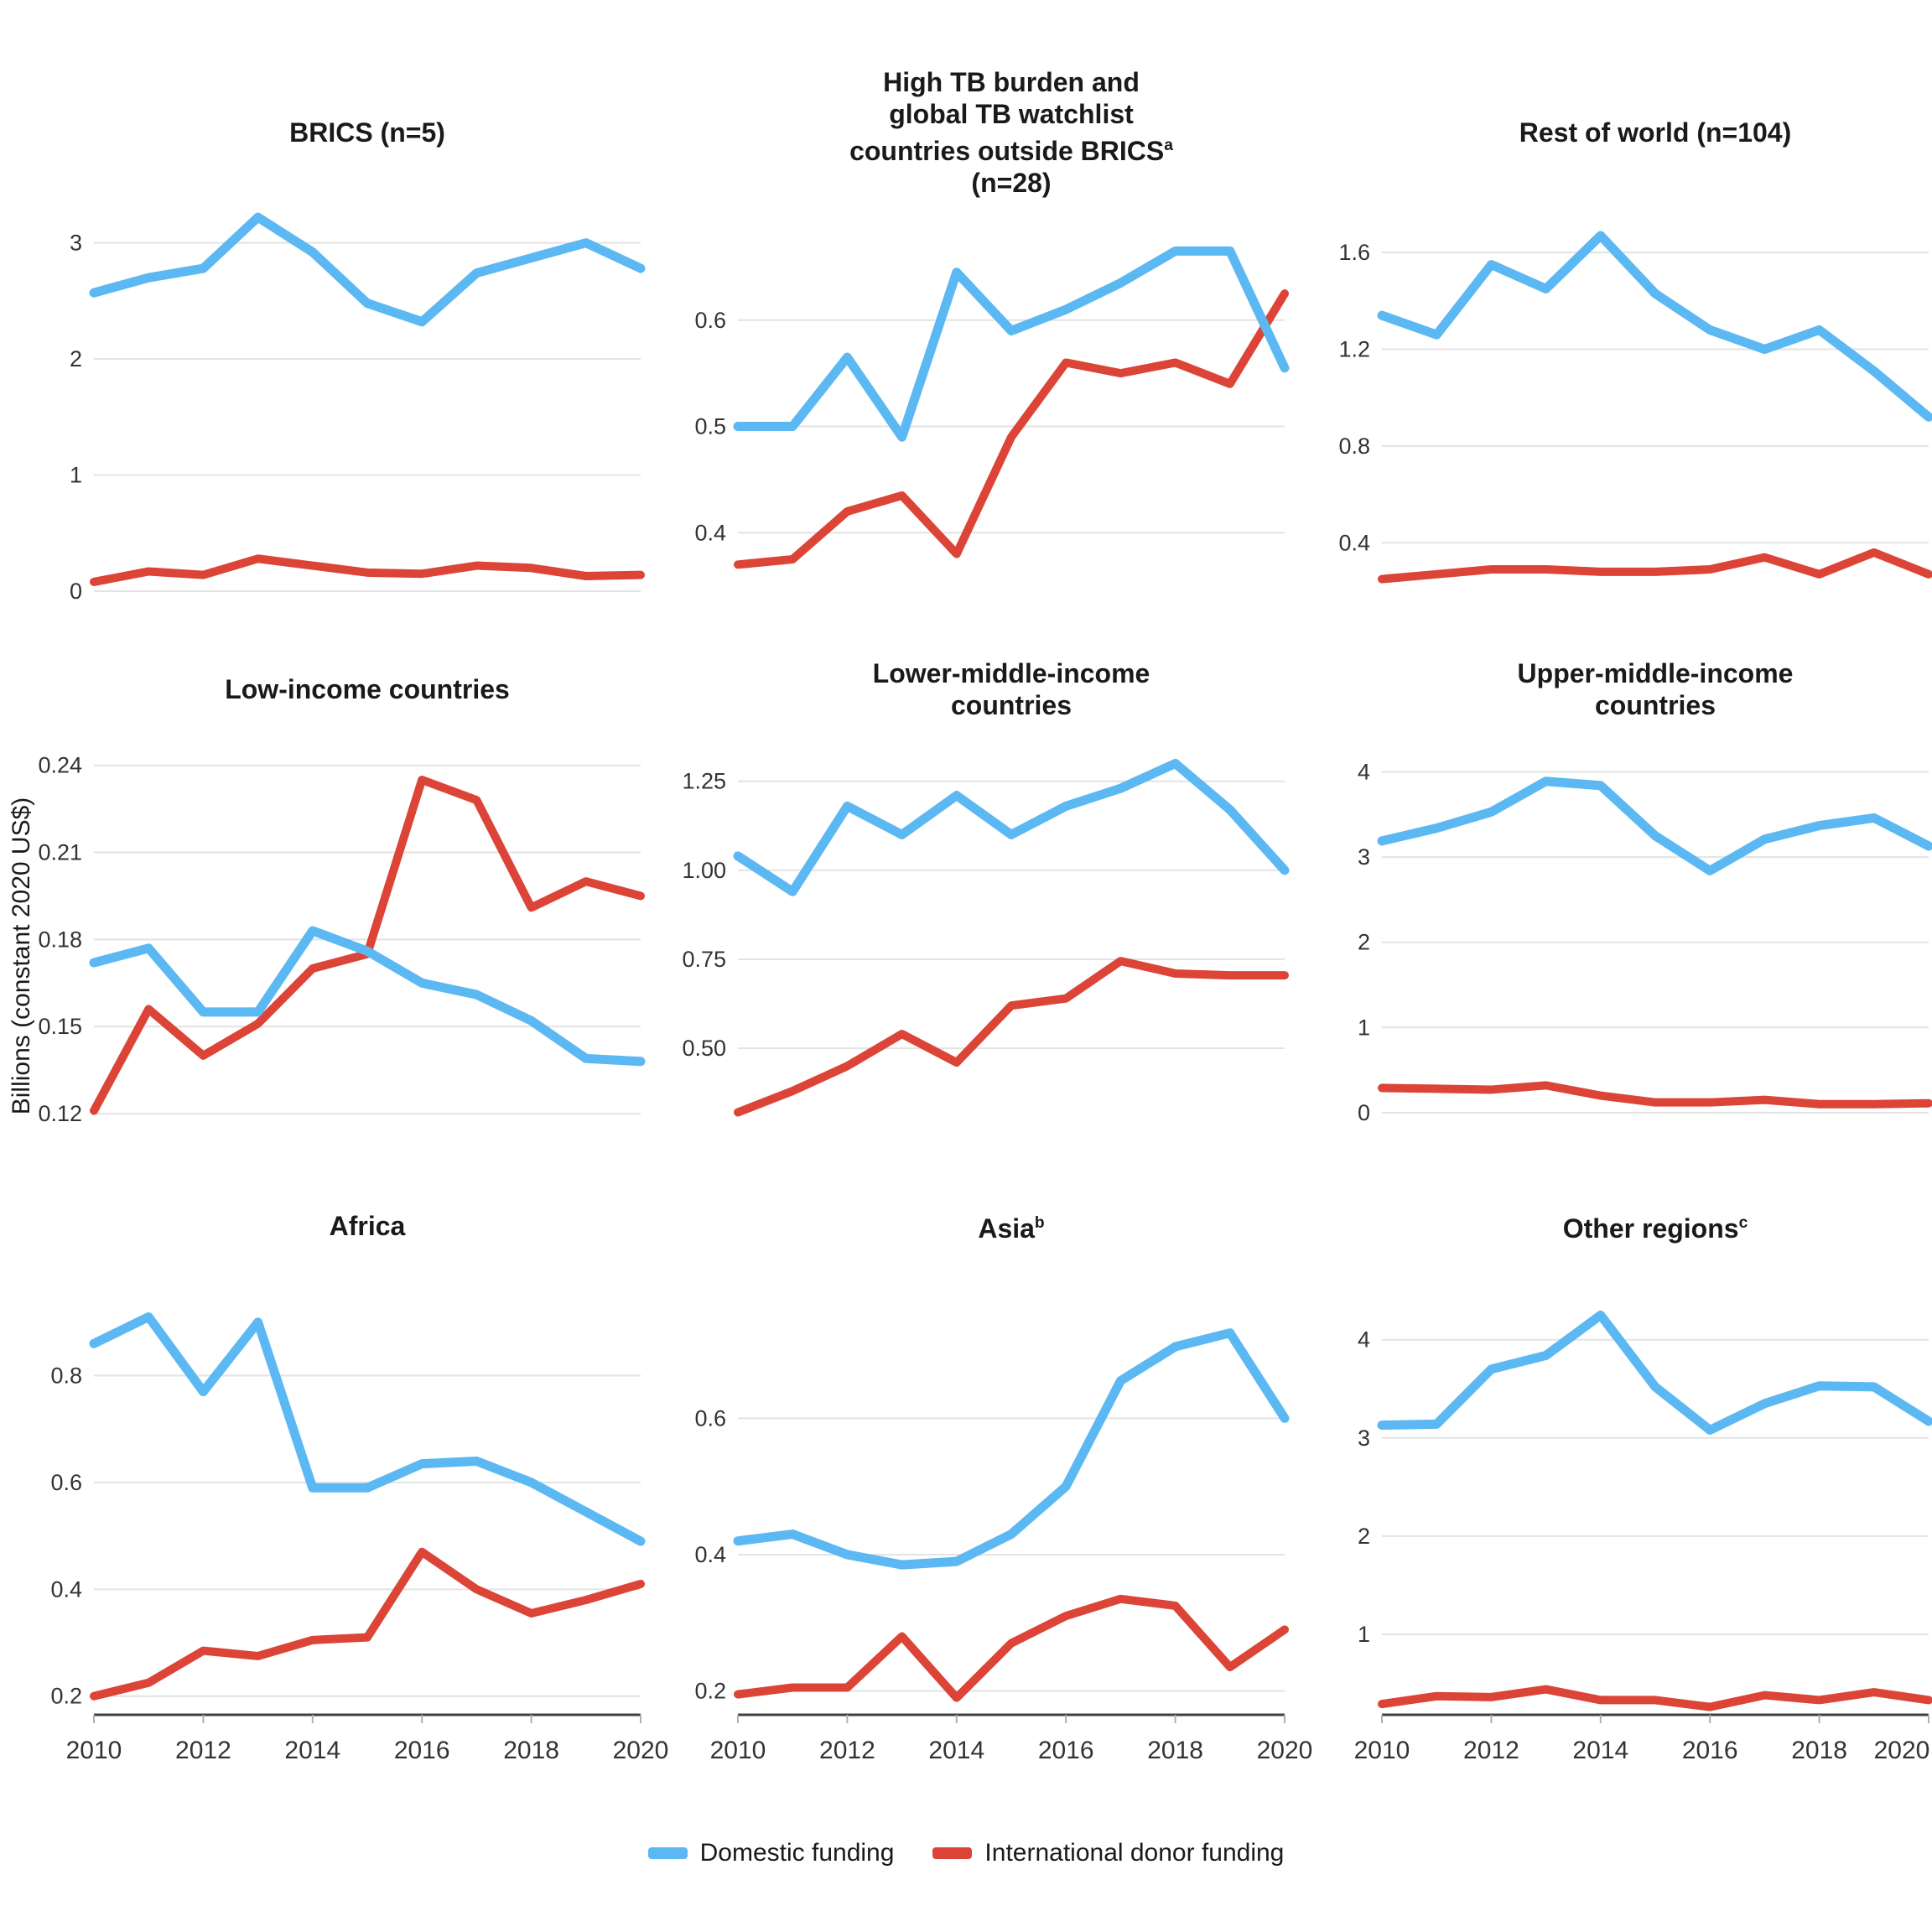 Image resolution: width=1932 pixels, height=1932 pixels. What do you see at coordinates (422, 1750) in the screenshot?
I see `x-tick-label: 2016` at bounding box center [422, 1750].